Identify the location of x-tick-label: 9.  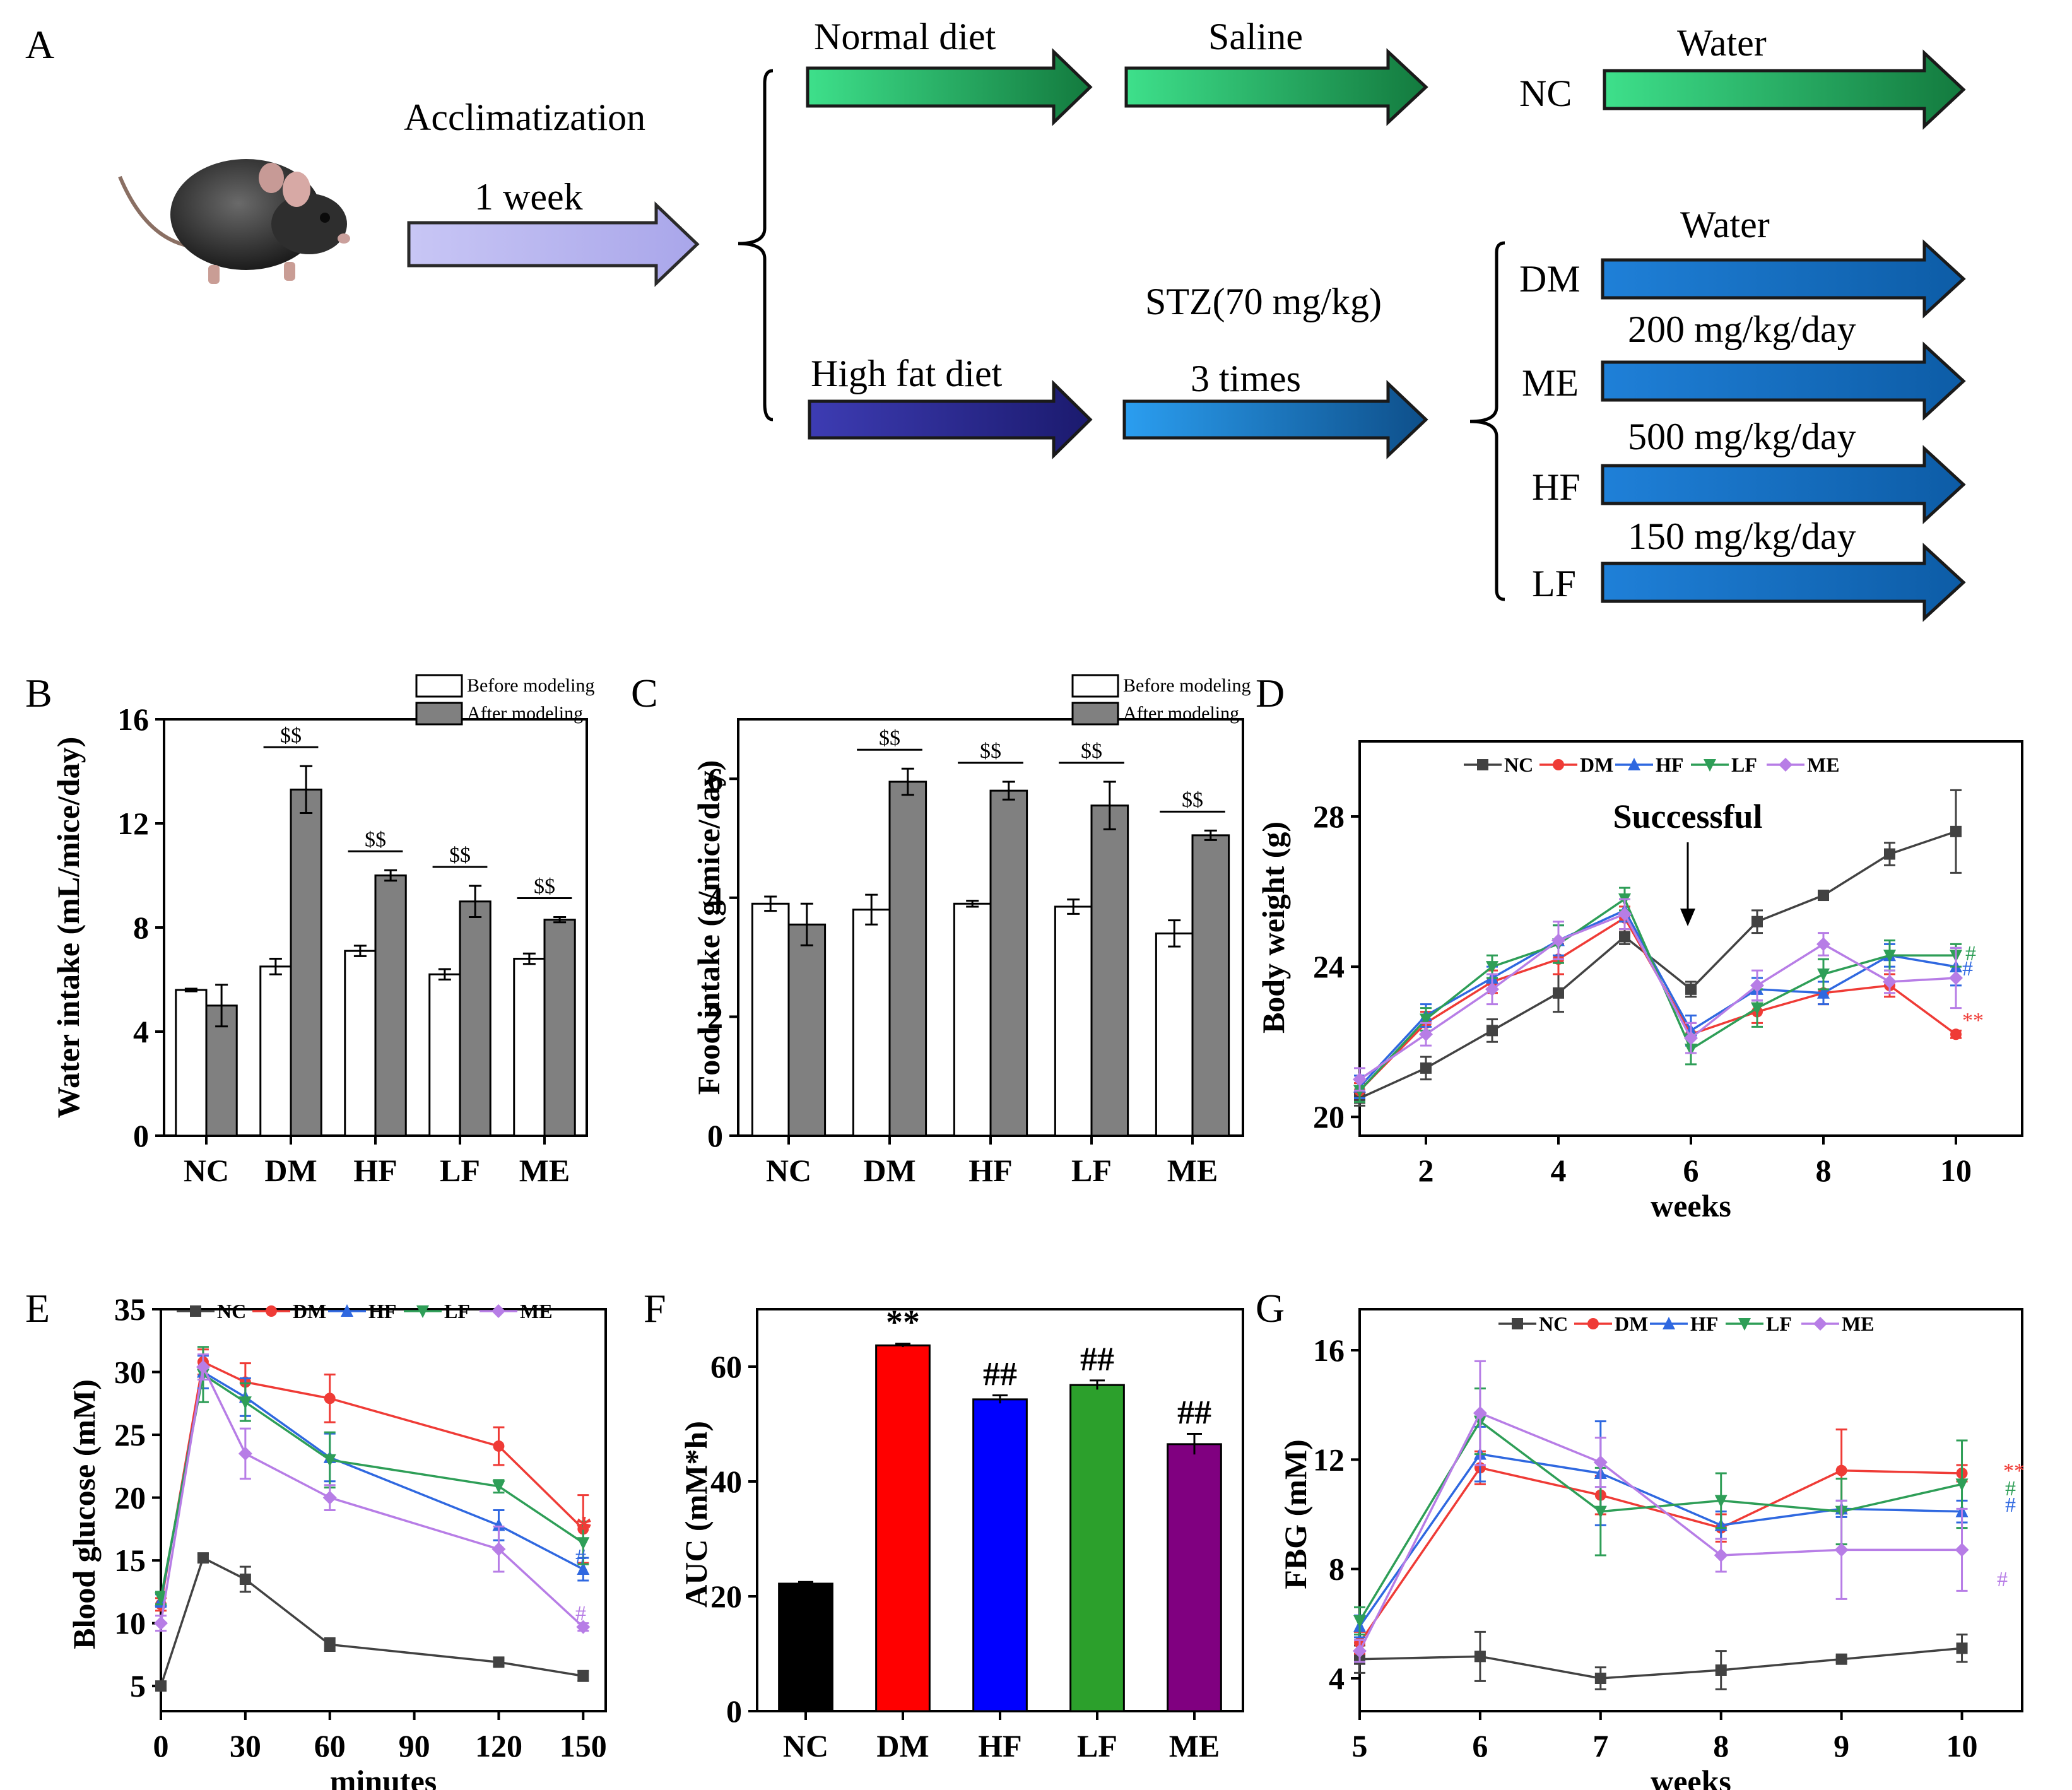
(1842, 1746).